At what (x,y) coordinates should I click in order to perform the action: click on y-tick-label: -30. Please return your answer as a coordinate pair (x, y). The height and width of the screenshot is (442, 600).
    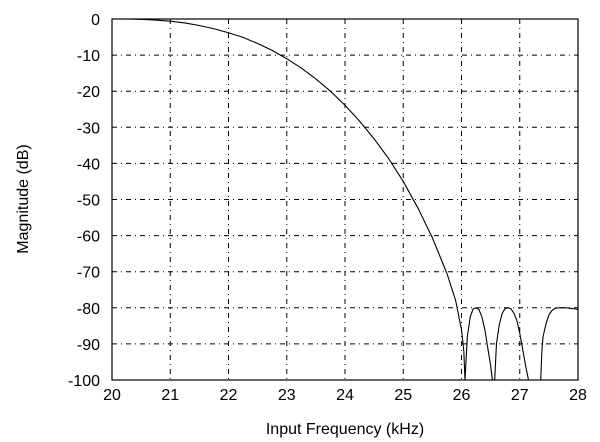
    Looking at the image, I should click on (88, 128).